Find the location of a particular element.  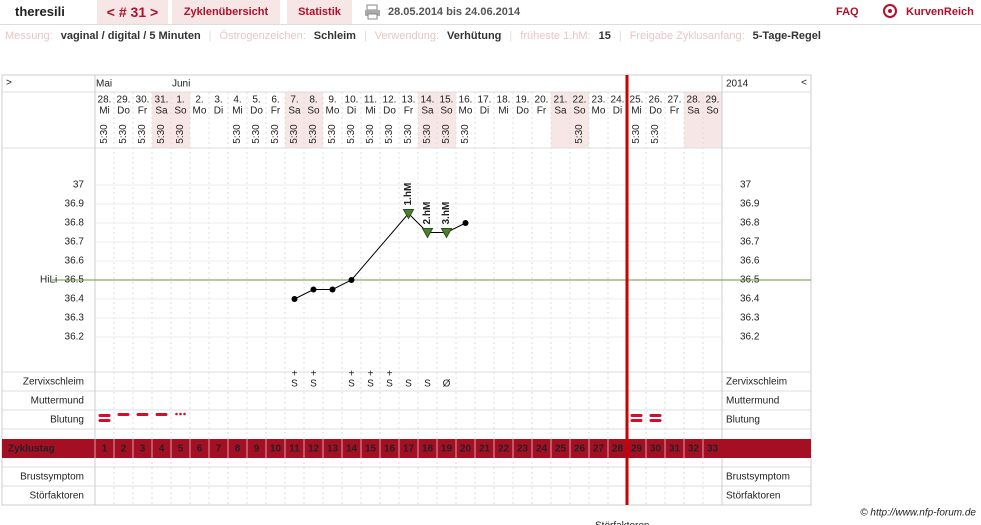

divider is located at coordinates (490, 24).